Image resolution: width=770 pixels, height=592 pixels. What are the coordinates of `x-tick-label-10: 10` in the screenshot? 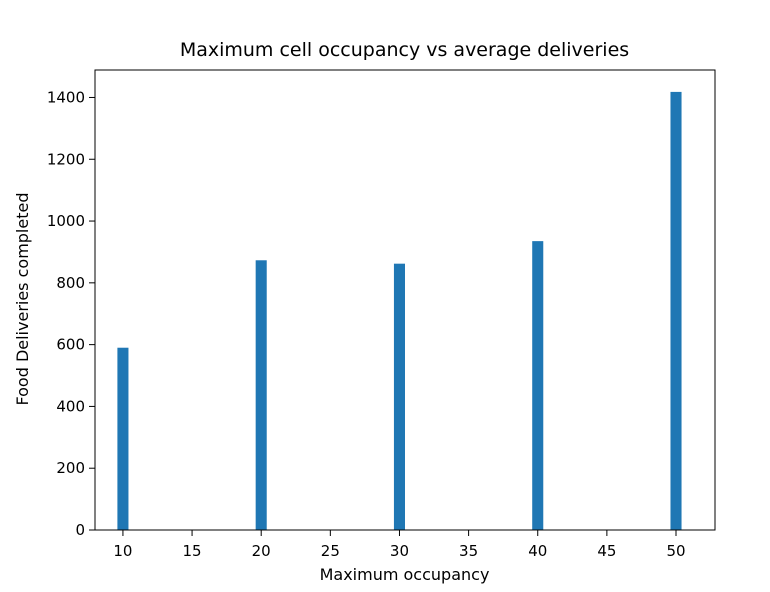 It's located at (122, 551).